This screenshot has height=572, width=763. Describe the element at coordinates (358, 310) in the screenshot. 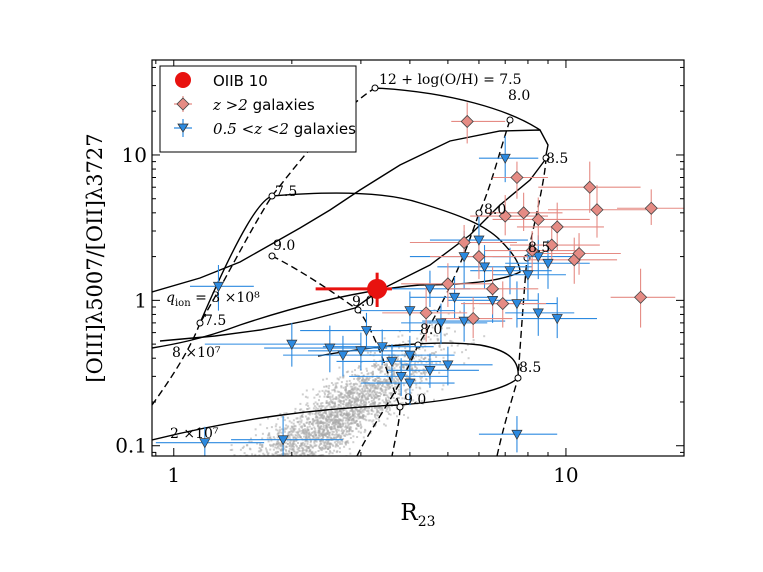

I see `grid-node` at that location.